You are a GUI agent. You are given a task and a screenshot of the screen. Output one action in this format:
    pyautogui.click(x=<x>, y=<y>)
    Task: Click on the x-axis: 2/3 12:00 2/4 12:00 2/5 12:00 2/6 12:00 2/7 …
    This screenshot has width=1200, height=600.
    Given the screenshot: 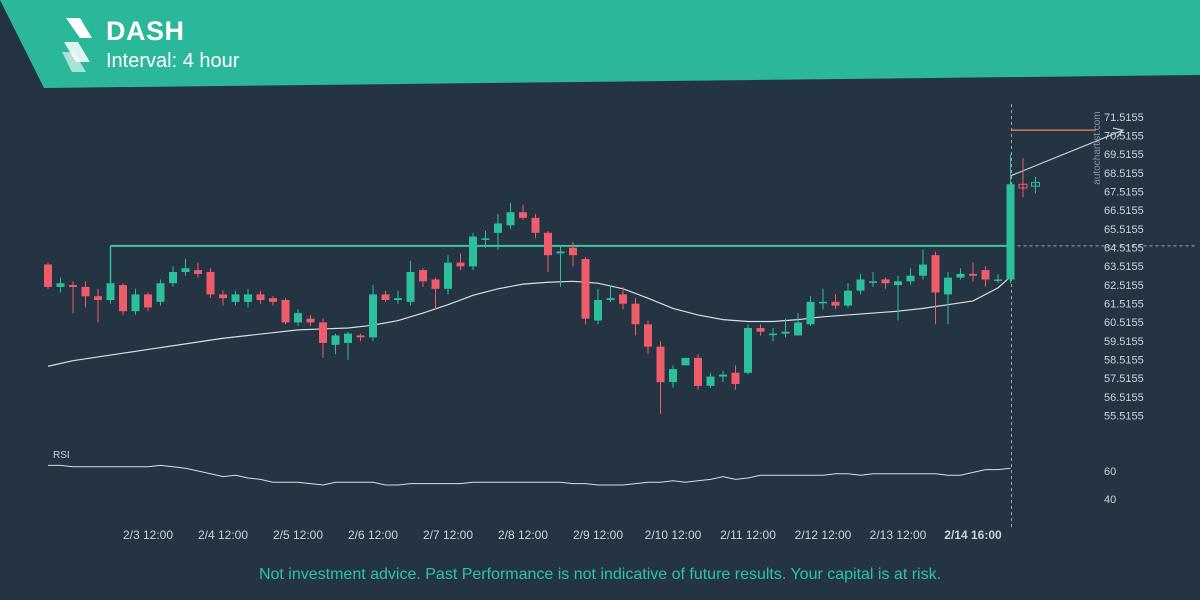 What is the action you would take?
    pyautogui.click(x=562, y=535)
    